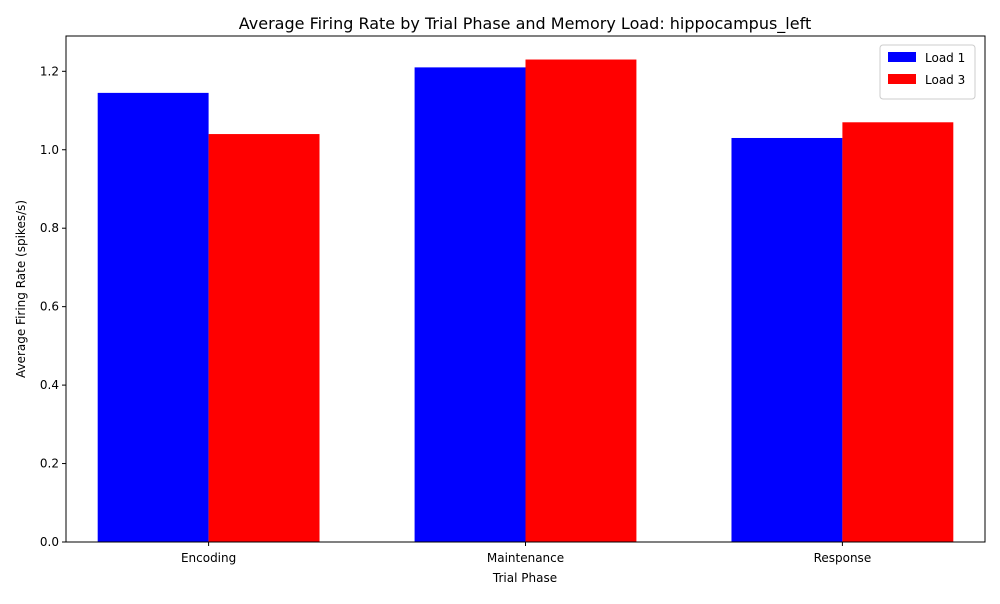 Image resolution: width=1000 pixels, height=604 pixels. I want to click on bar-load-3-maintenance, so click(581, 300).